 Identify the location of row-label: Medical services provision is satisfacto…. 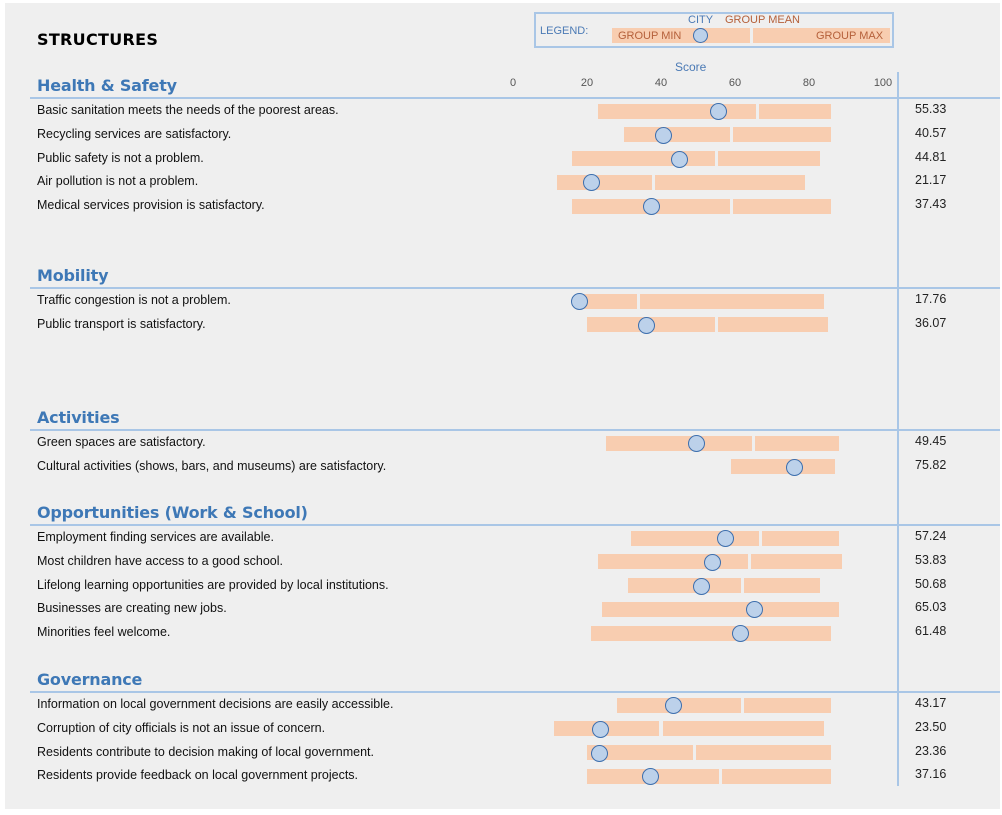
(151, 205).